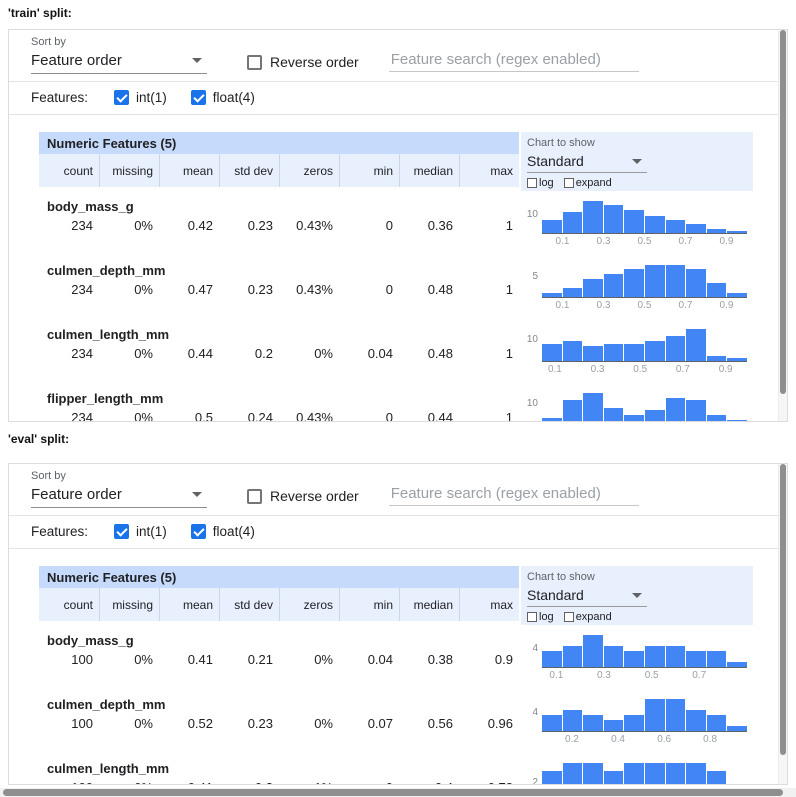  Describe the element at coordinates (369, 170) in the screenshot. I see `column-header-min: min` at that location.